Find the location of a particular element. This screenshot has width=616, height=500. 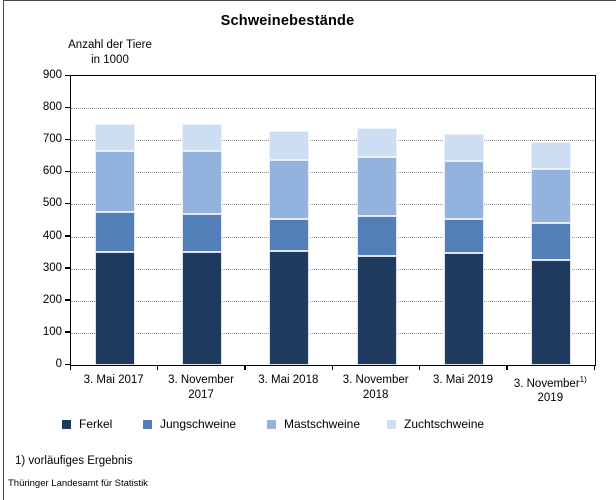

legend-item-jungschweine: Jungschweine is located at coordinates (189, 424).